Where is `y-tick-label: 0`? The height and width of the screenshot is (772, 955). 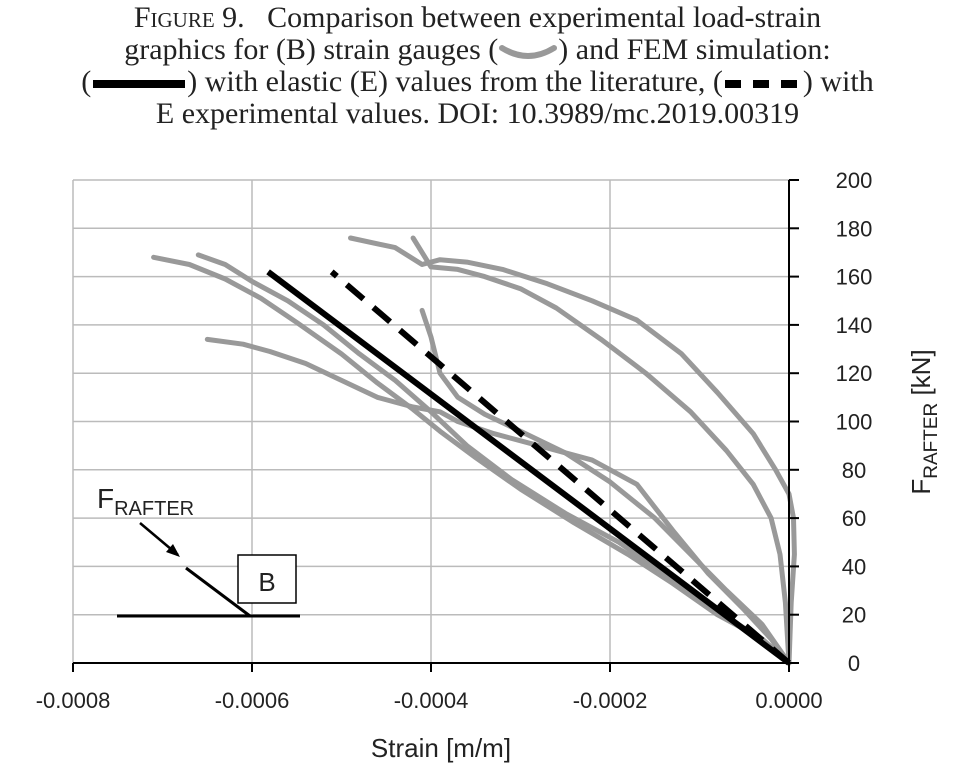 y-tick-label: 0 is located at coordinates (854, 663).